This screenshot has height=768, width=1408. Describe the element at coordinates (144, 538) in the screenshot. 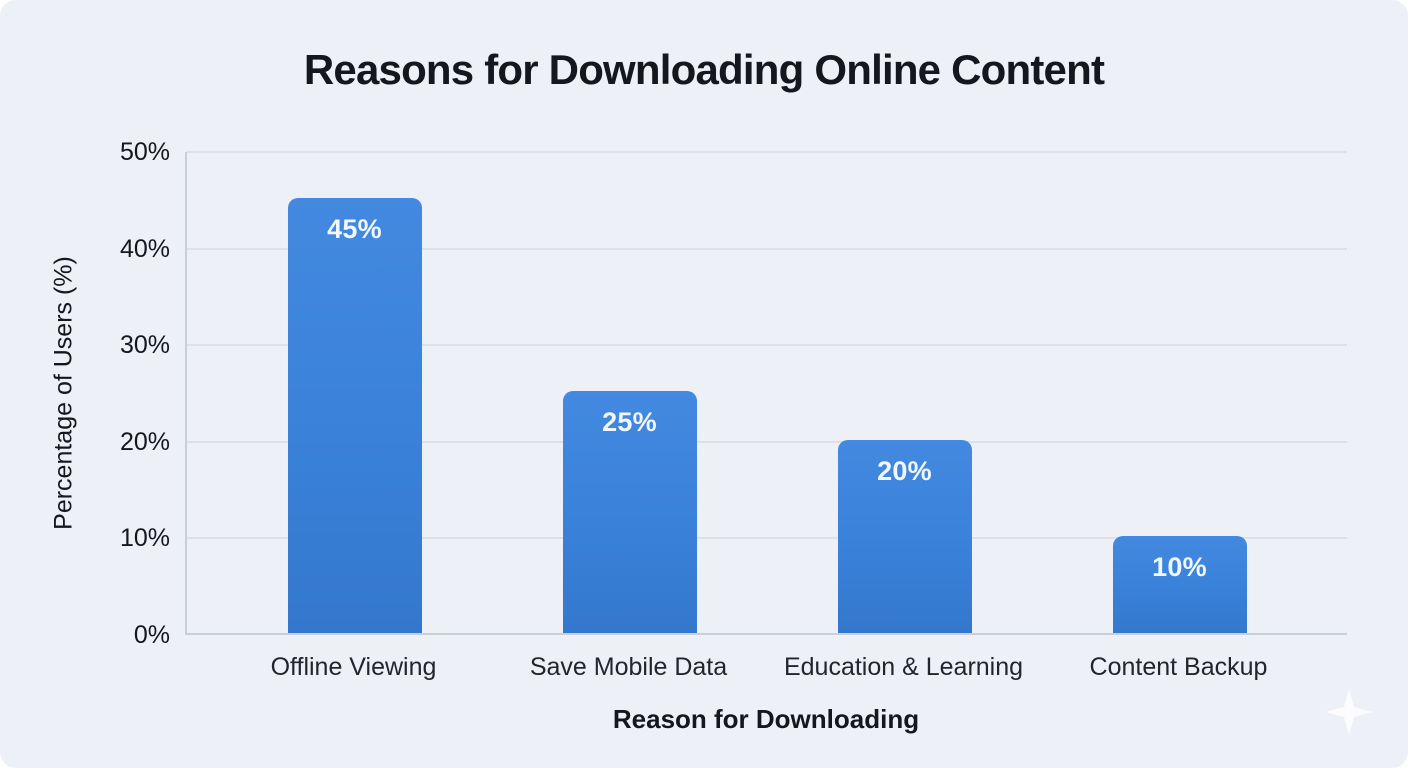

I see `y-tick-label: 10%` at that location.